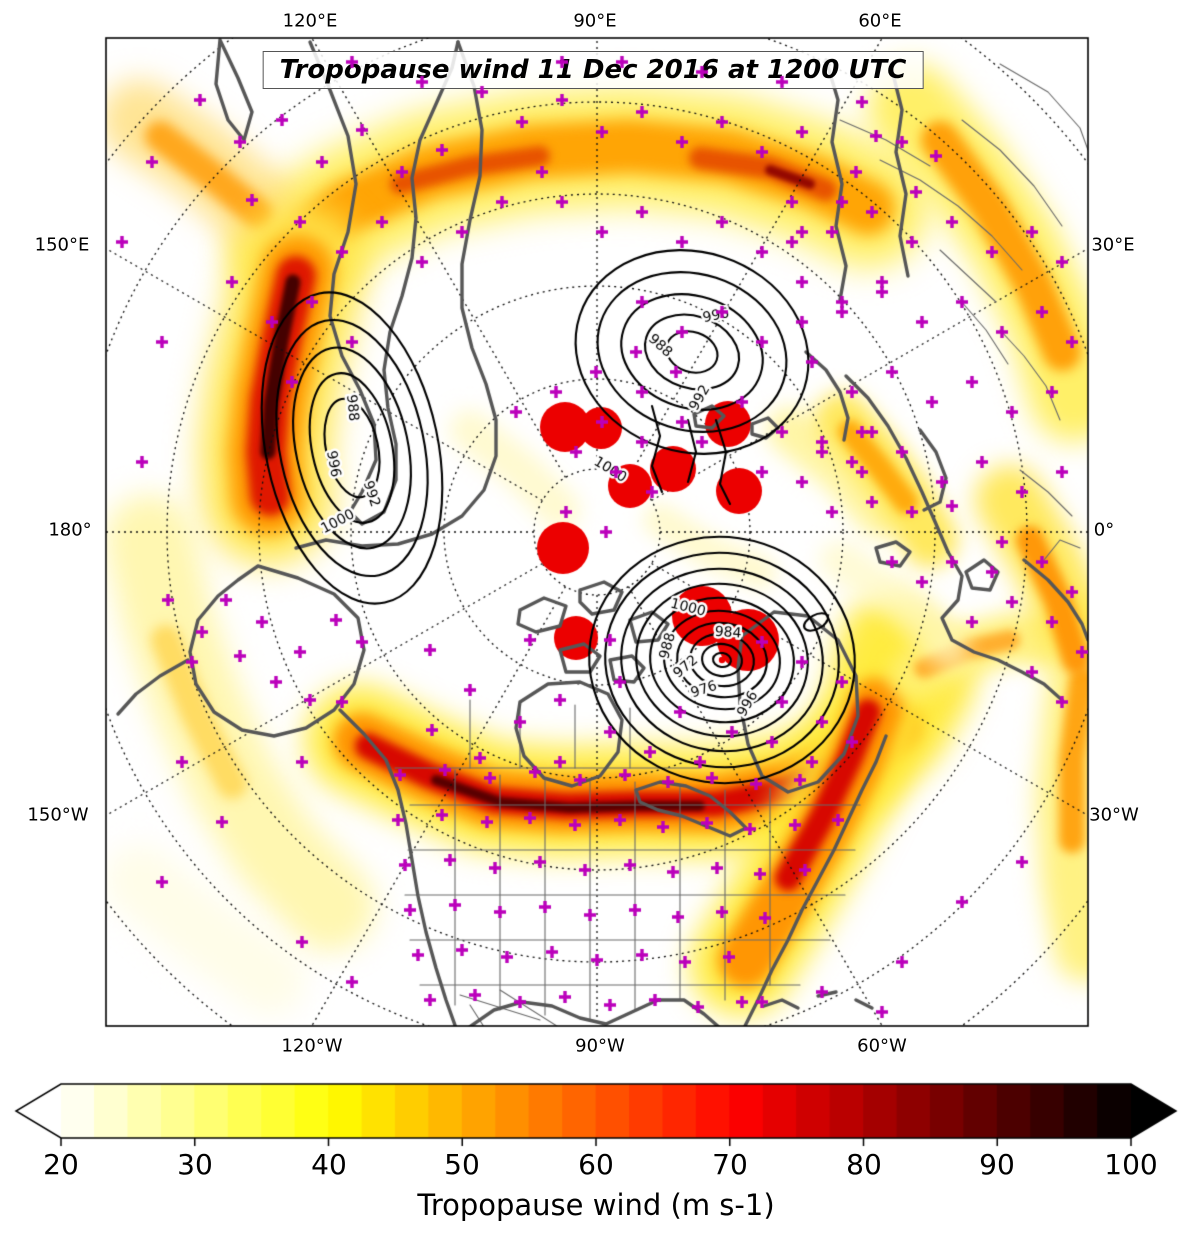 This screenshot has height=1238, width=1192. Describe the element at coordinates (730, 1164) in the screenshot. I see `colorbar-tick-70: 70` at that location.